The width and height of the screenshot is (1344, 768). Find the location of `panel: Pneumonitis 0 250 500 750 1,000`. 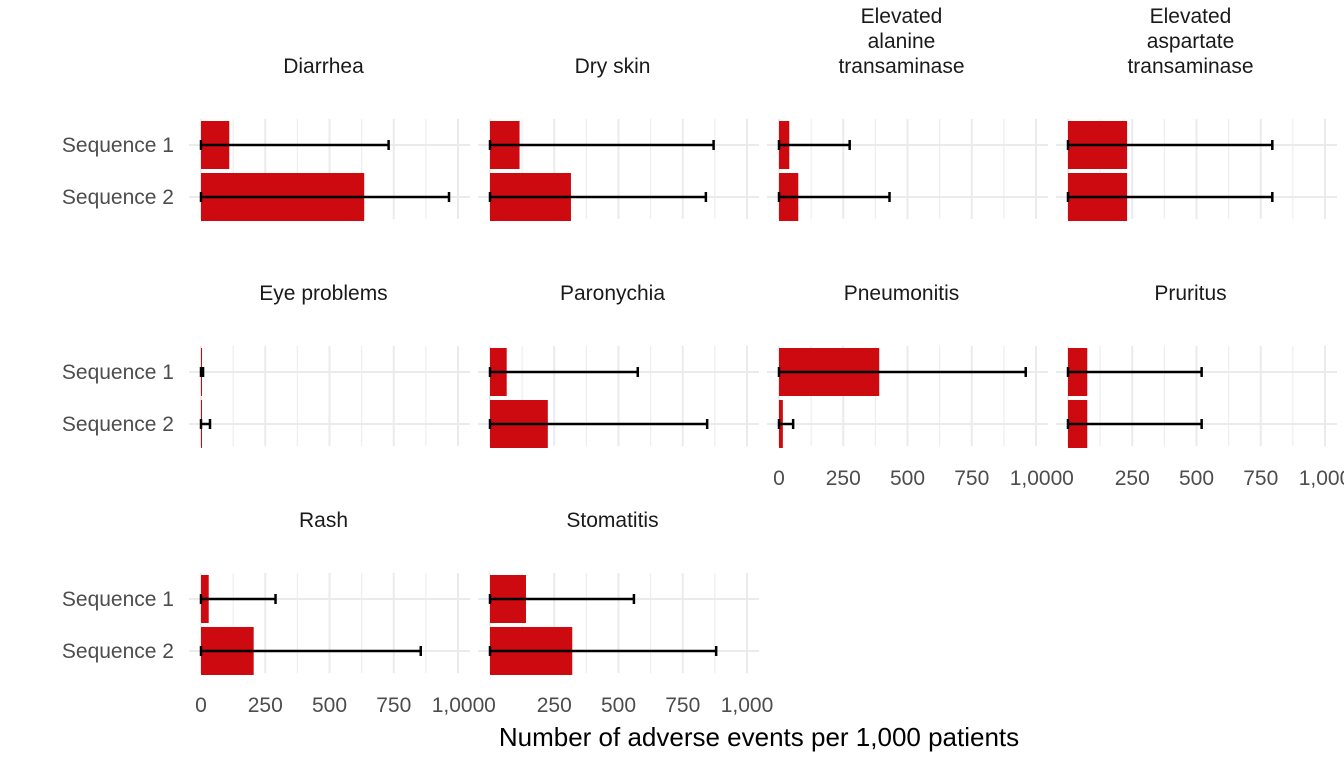

panel: Pneumonitis 0 250 500 750 1,000 is located at coordinates (914, 386).